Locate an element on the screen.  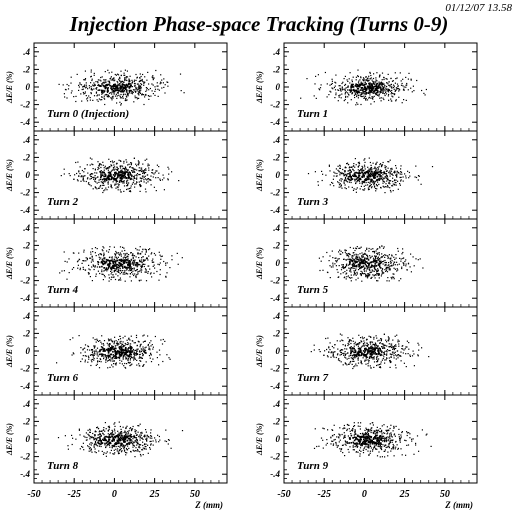
y-axis-label: ΔE/E (%) is located at coordinates (9, 87).